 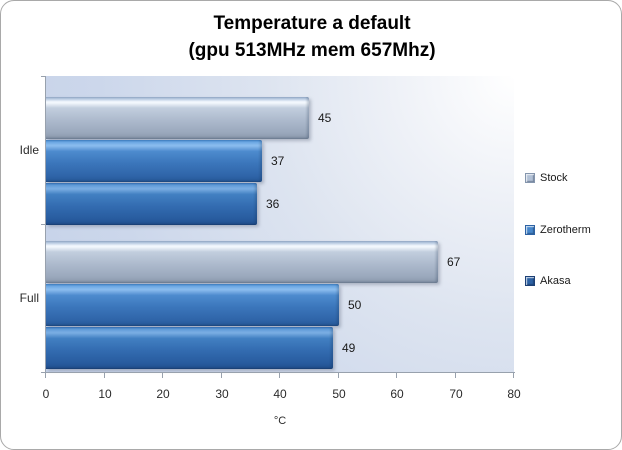 What do you see at coordinates (189, 348) in the screenshot?
I see `bar-akasa-full` at bounding box center [189, 348].